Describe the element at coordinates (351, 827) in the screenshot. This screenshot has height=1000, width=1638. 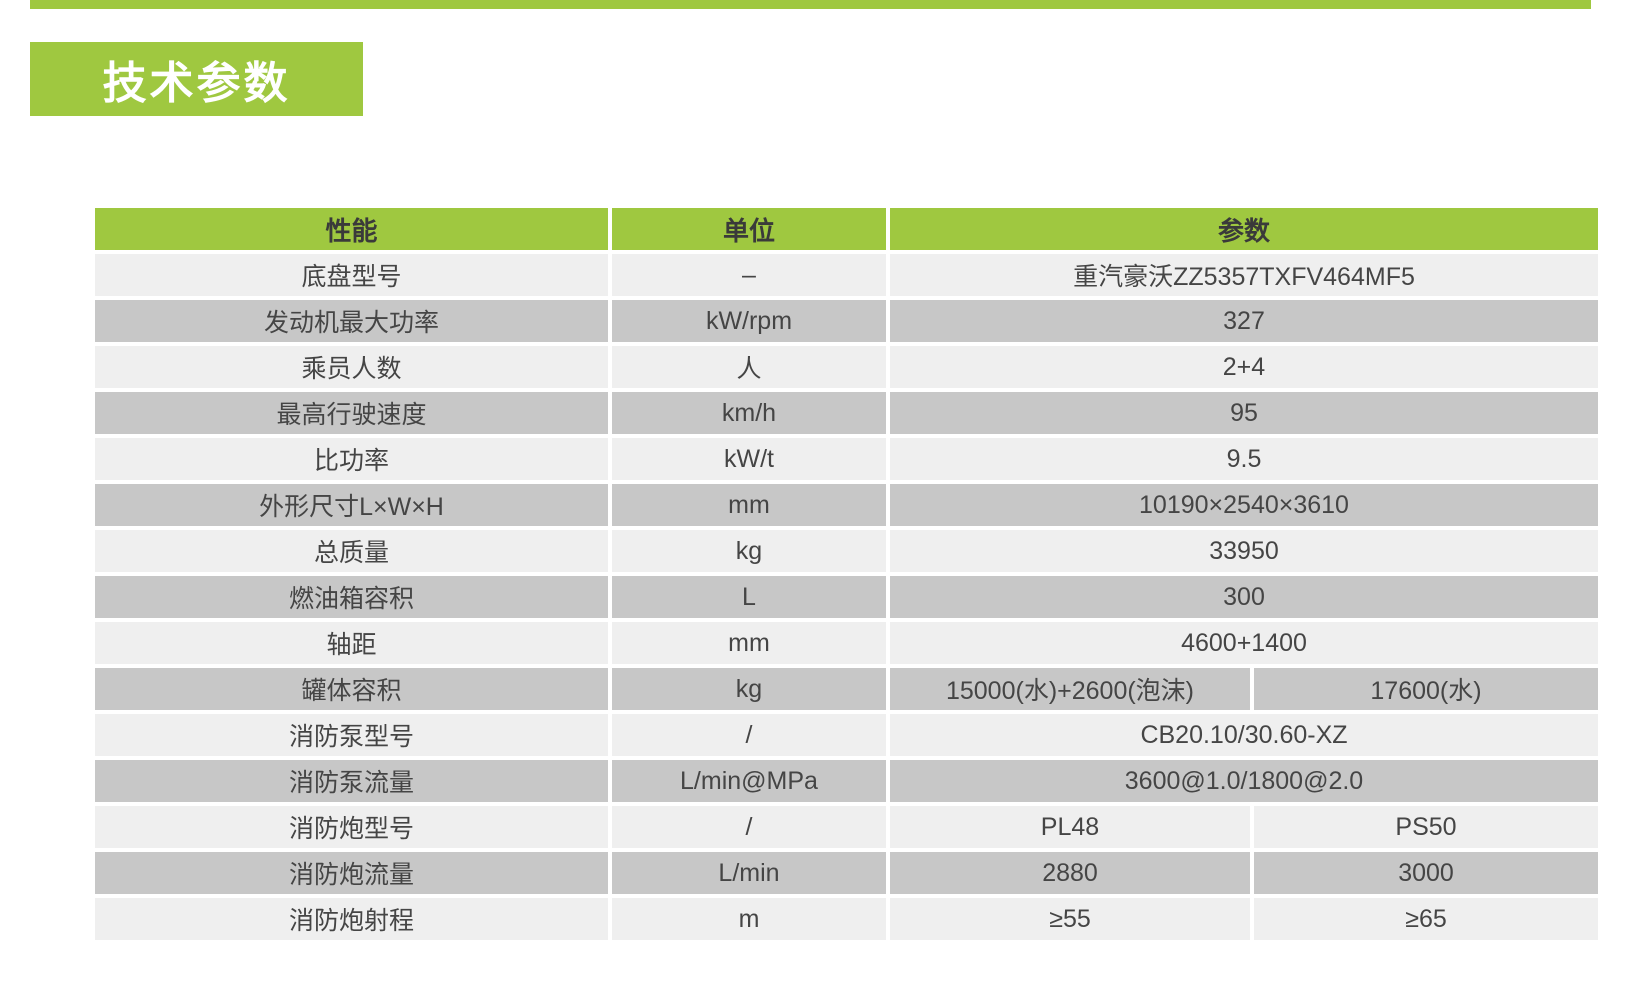
I see `param-name-cell: 消防炮型号` at that location.